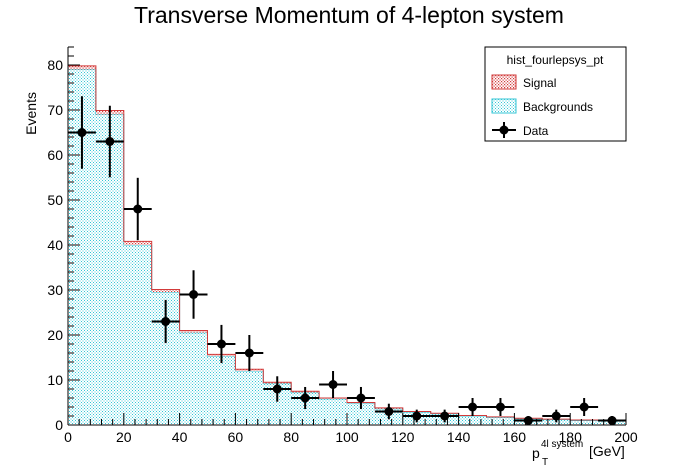 This screenshot has height=472, width=696. Describe the element at coordinates (55, 65) in the screenshot. I see `y-tick-label: 80` at that location.